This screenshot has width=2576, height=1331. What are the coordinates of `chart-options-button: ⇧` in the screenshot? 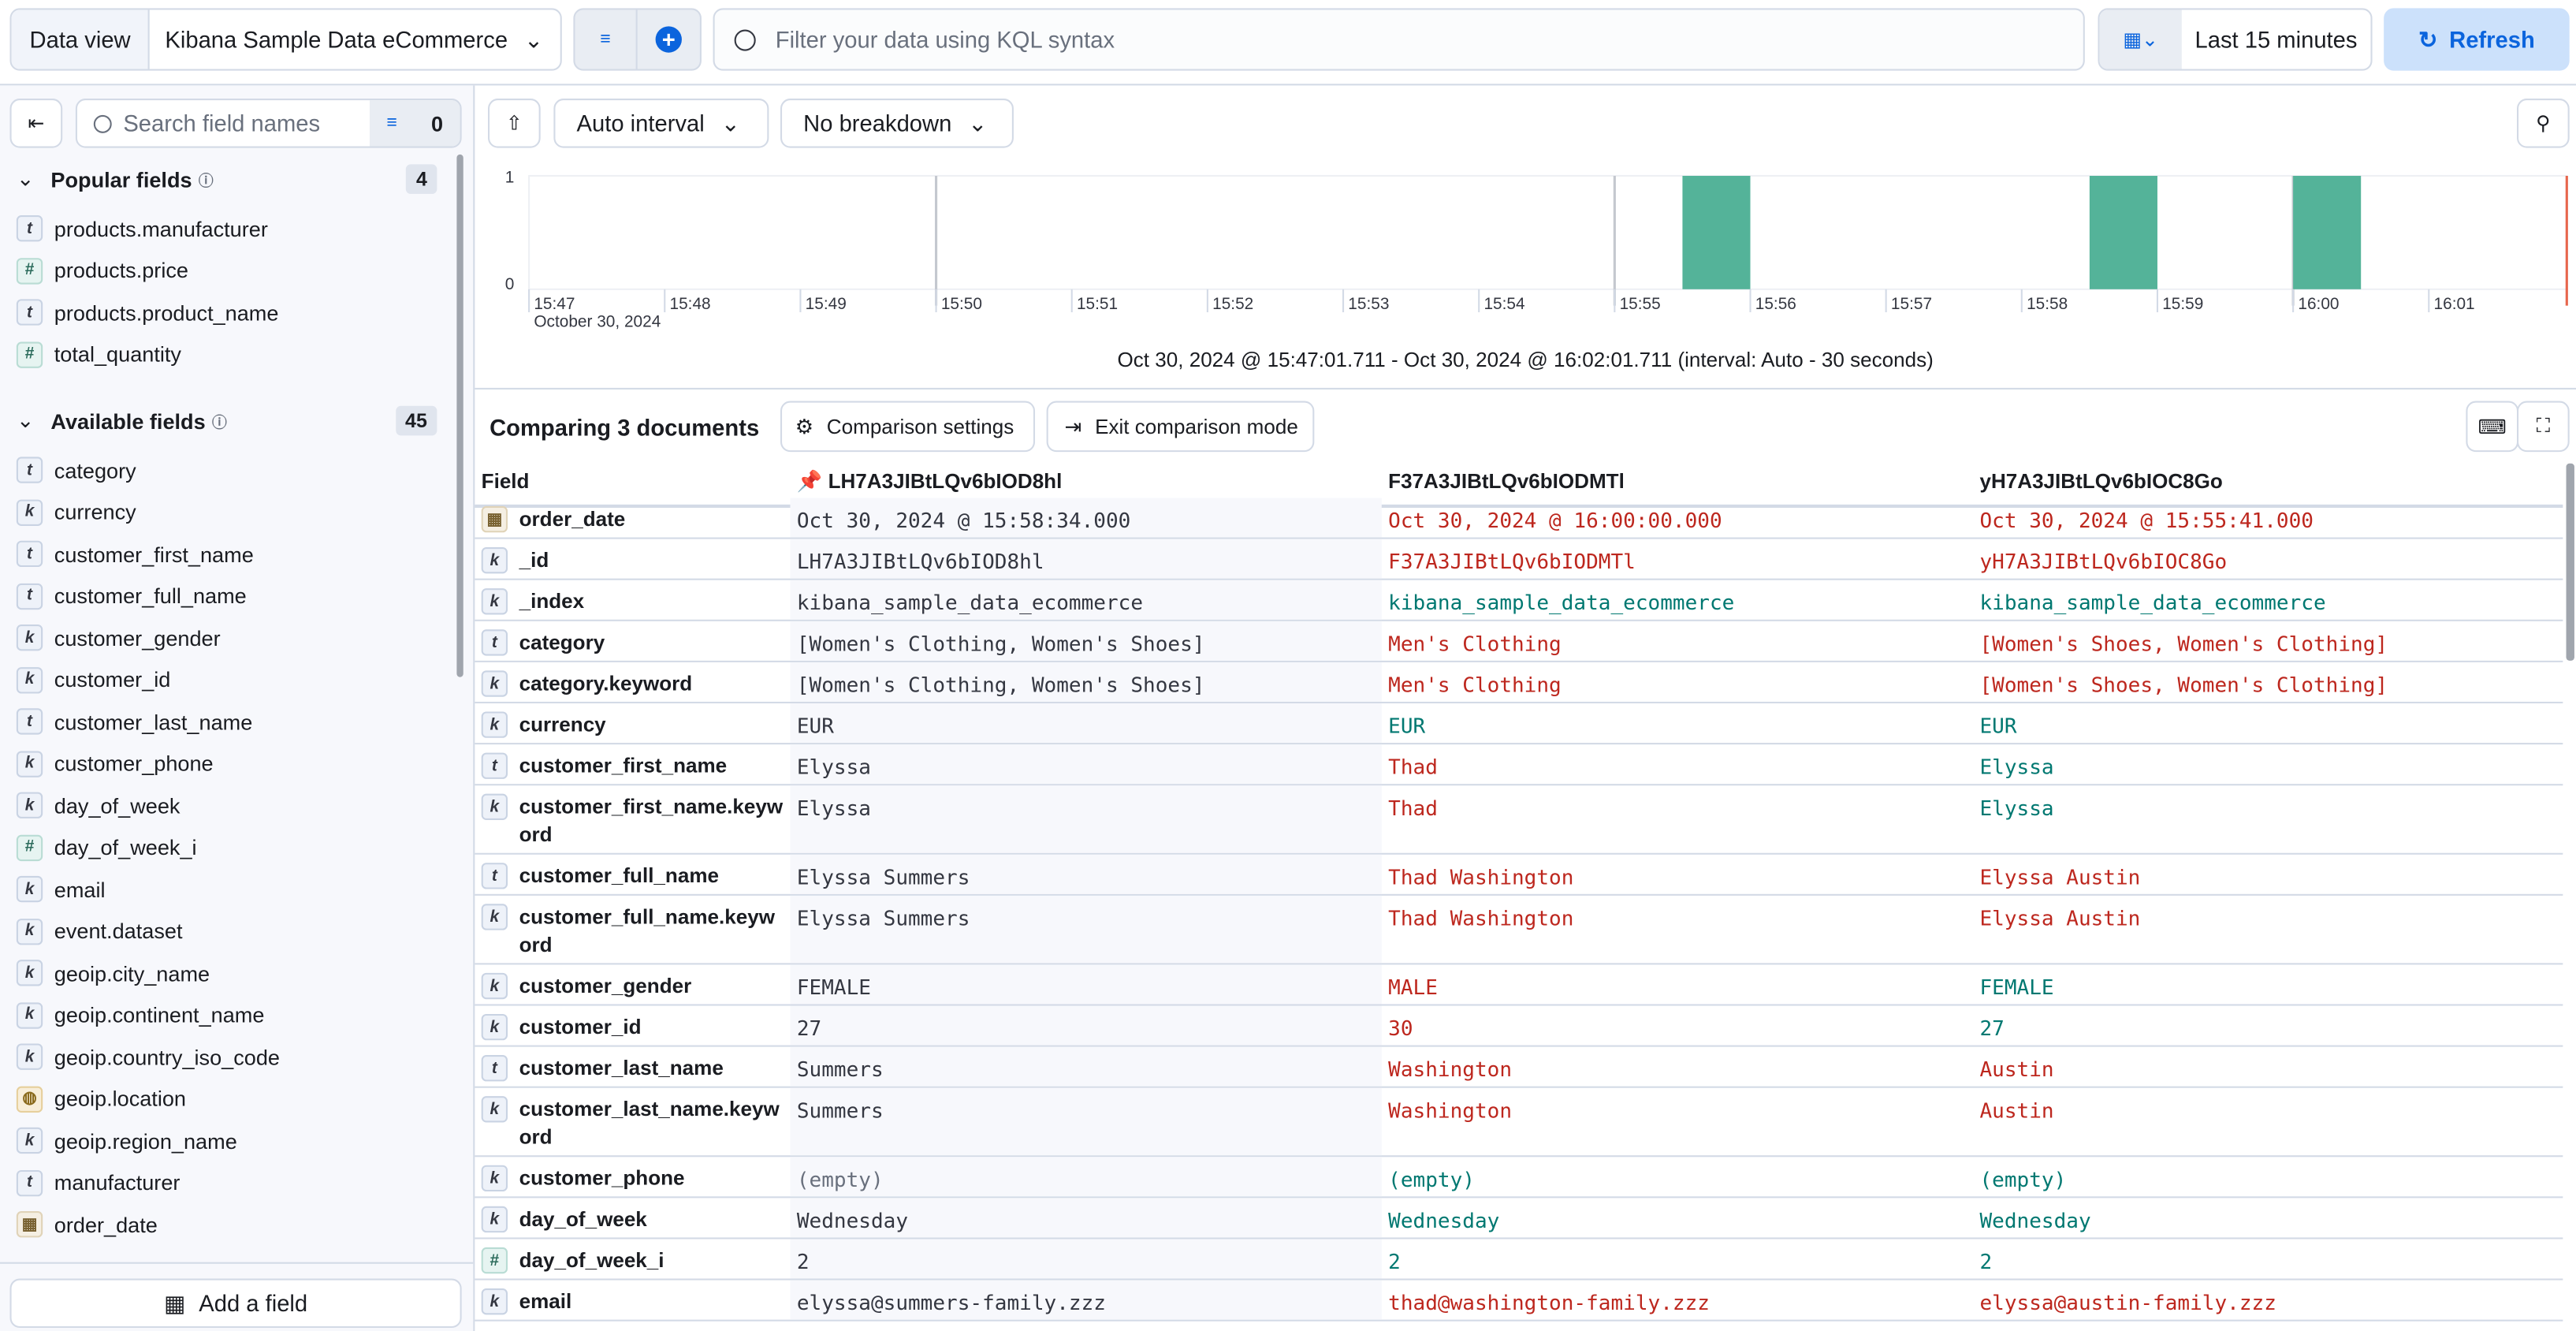 It's located at (514, 123).